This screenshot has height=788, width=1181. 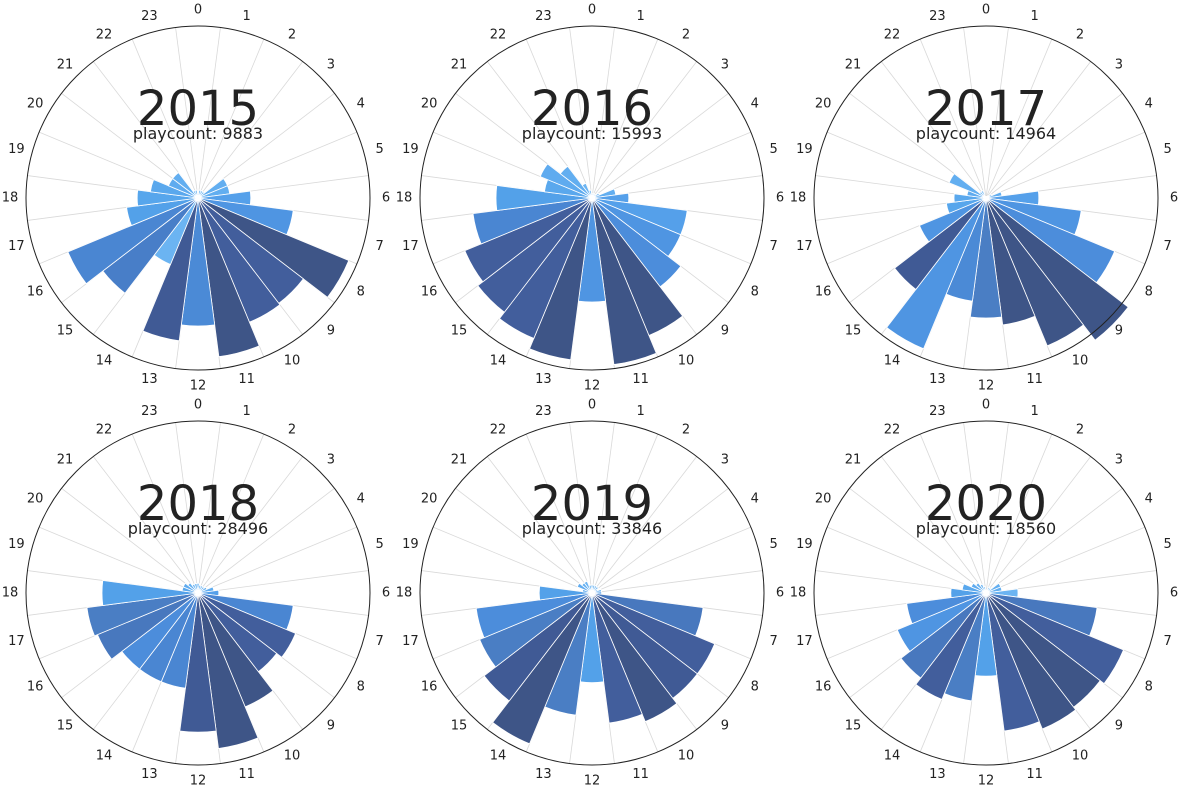 I want to click on playcount-label: playcount: 15993, so click(x=592, y=133).